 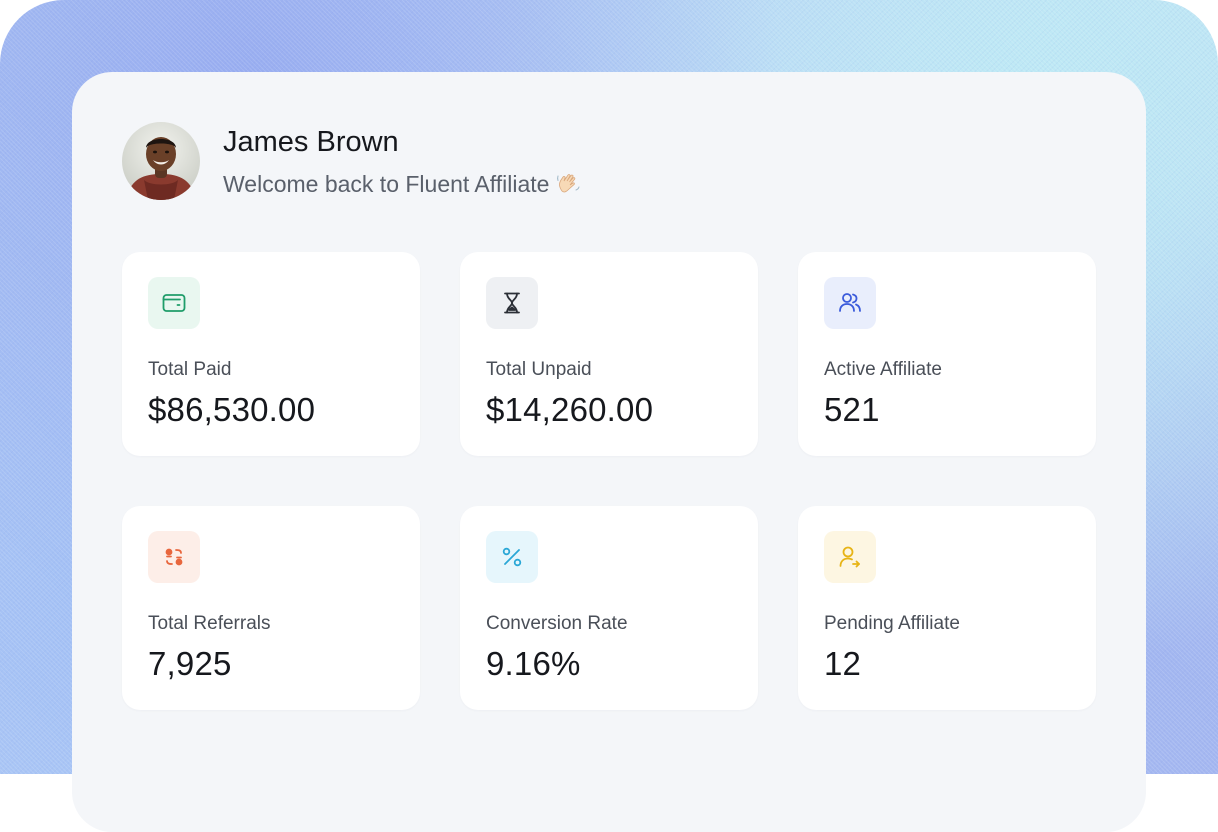 I want to click on welcome-line: Welcome back to Fluent Affiliate, so click(x=402, y=184).